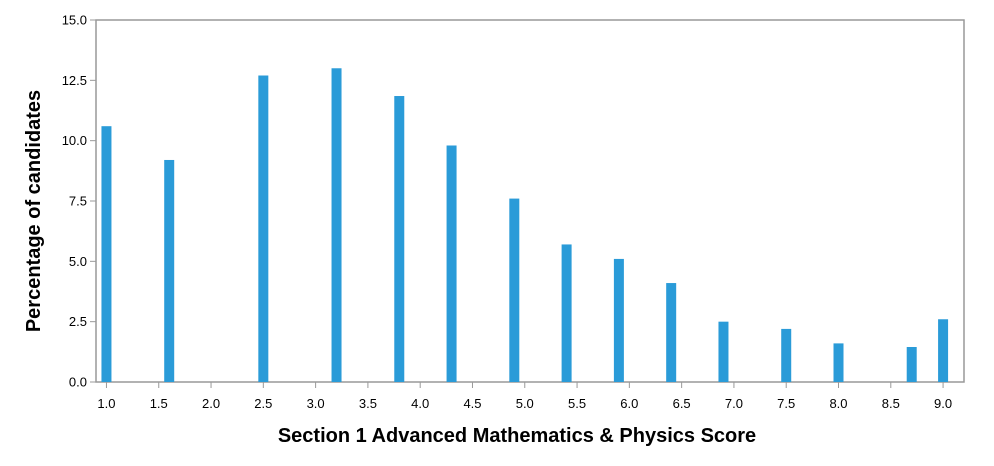  What do you see at coordinates (734, 403) in the screenshot?
I see `x-tick-label: 7.0` at bounding box center [734, 403].